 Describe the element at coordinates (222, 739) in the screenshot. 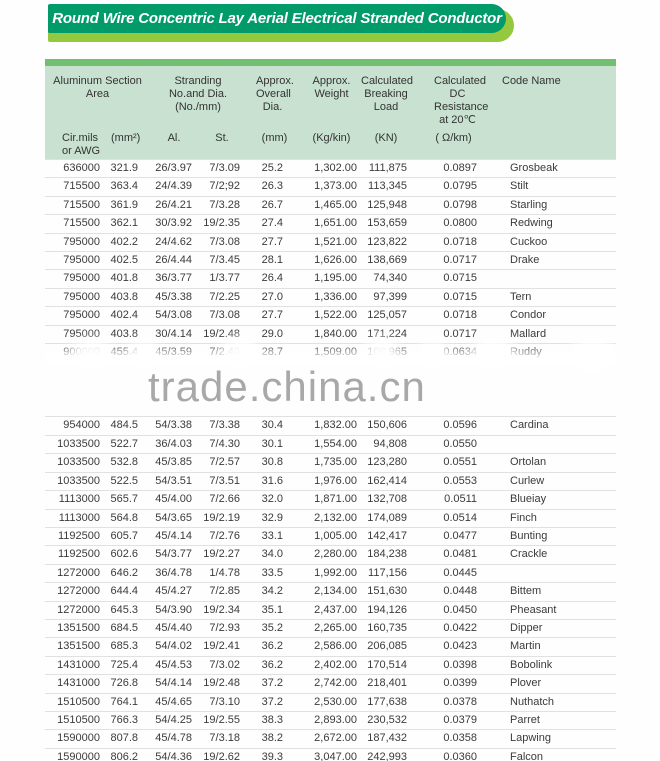

I see `cell: 7/3.18` at that location.